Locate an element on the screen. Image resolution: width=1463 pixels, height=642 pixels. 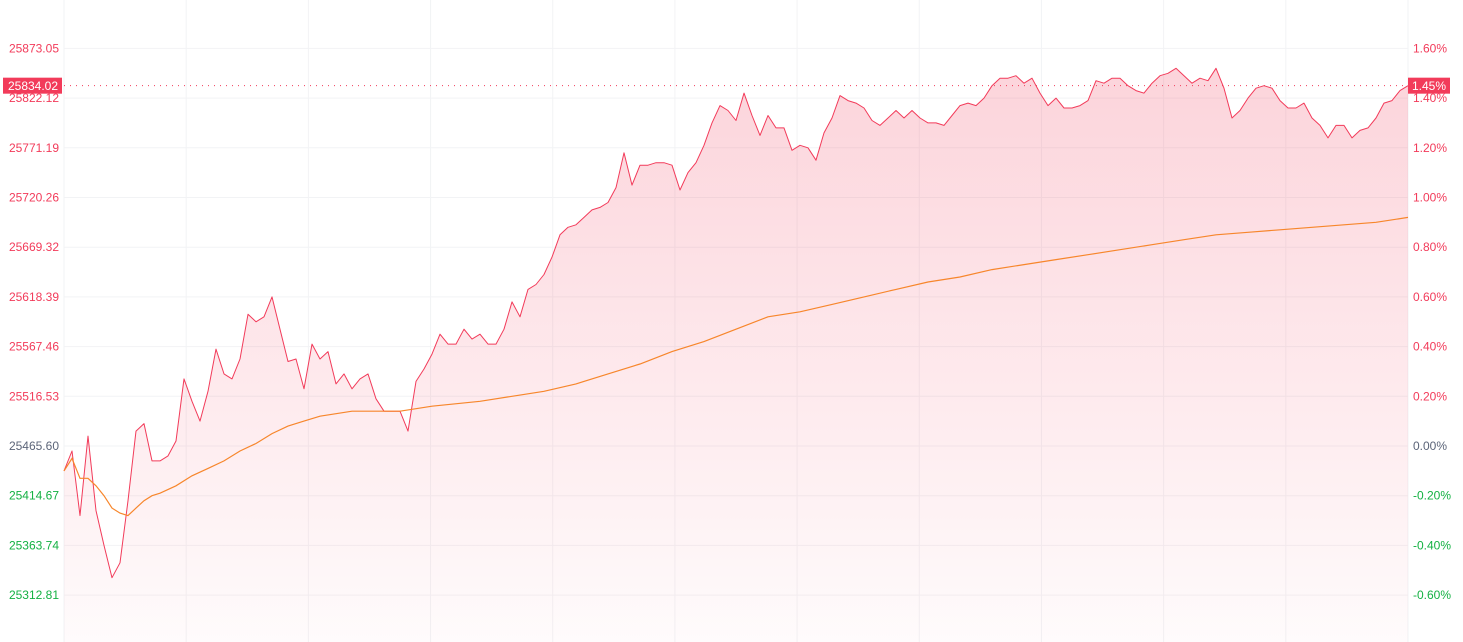
left-tick-label: 25414.67 is located at coordinates (34, 496).